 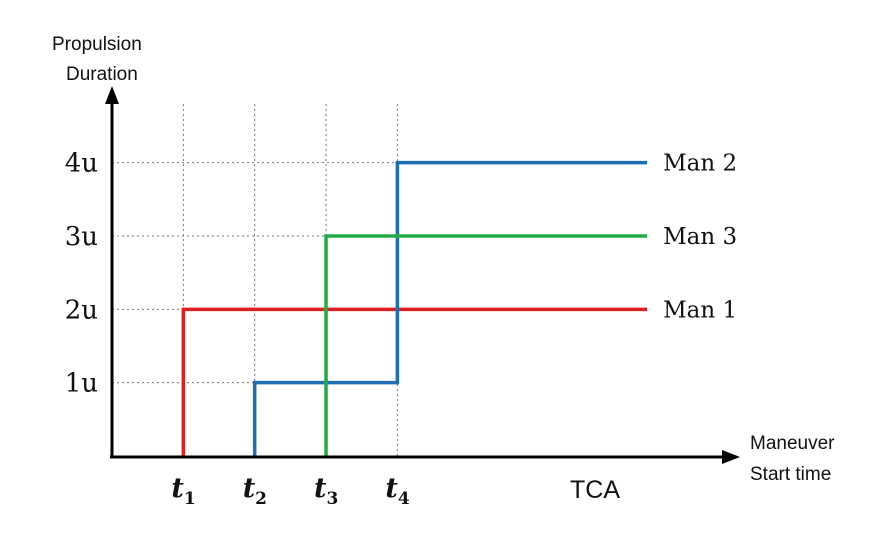 What do you see at coordinates (261, 499) in the screenshot?
I see `x-tick-subscript: 2` at bounding box center [261, 499].